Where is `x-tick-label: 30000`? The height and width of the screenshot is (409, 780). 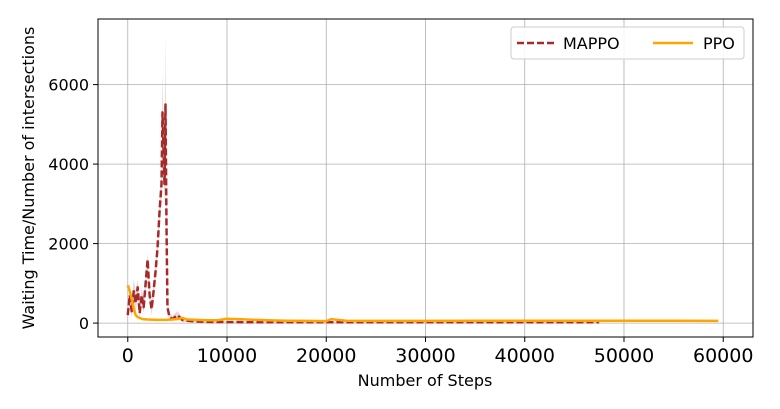
x-tick-label: 30000 is located at coordinates (425, 356).